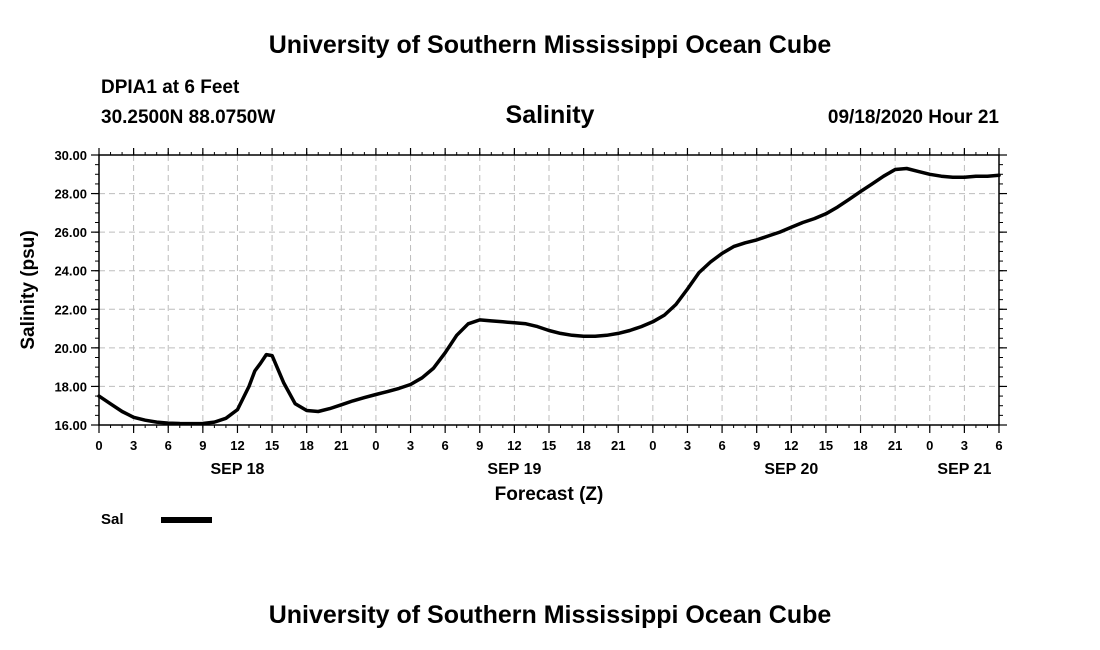 Image resolution: width=1100 pixels, height=650 pixels. I want to click on x-axis-title: Forecast (Z), so click(549, 494).